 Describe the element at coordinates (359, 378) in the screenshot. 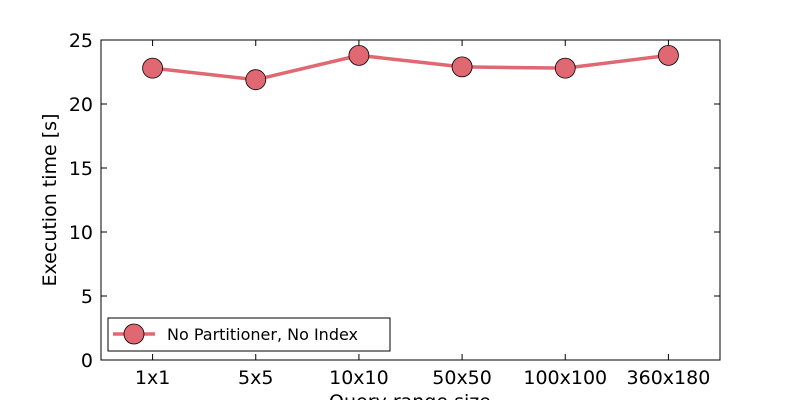

I see `x-tick-label: 10x10` at that location.